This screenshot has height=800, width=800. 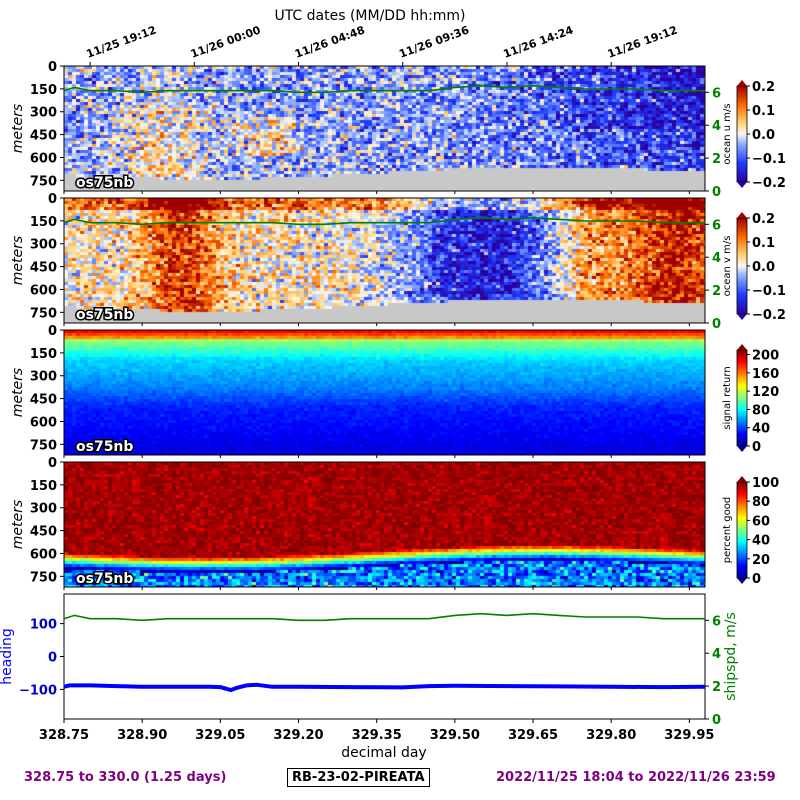 I want to click on colorbar-tick-label: 20, so click(x=761, y=560).